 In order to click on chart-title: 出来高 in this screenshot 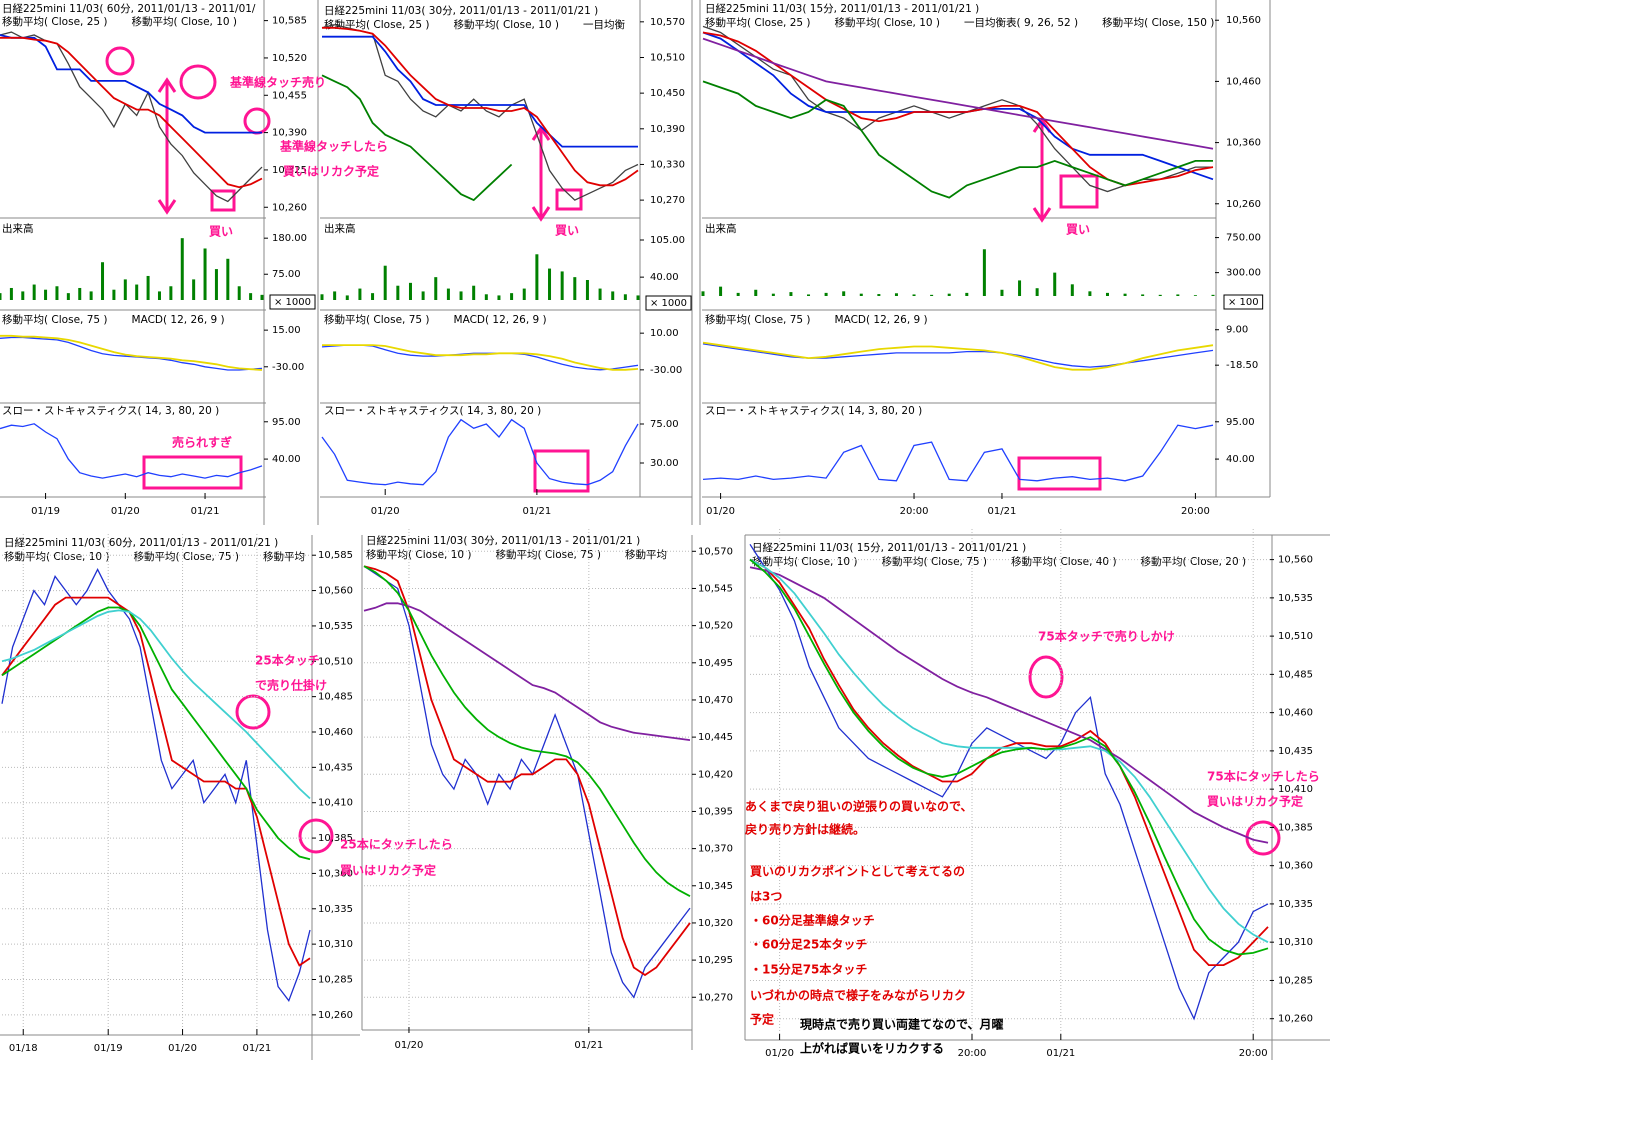, I will do `click(340, 228)`.